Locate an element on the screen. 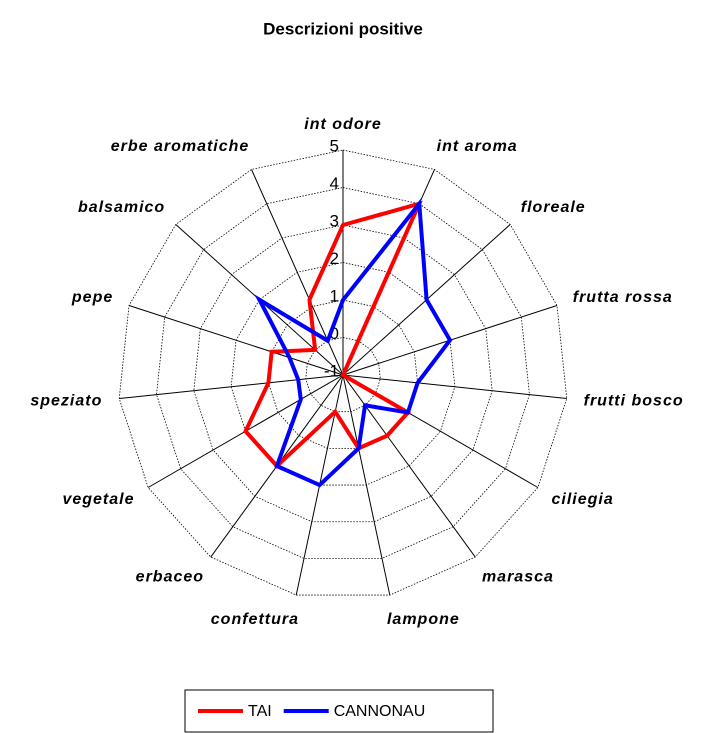 The width and height of the screenshot is (706, 733). category-label: balsamico is located at coordinates (121, 207).